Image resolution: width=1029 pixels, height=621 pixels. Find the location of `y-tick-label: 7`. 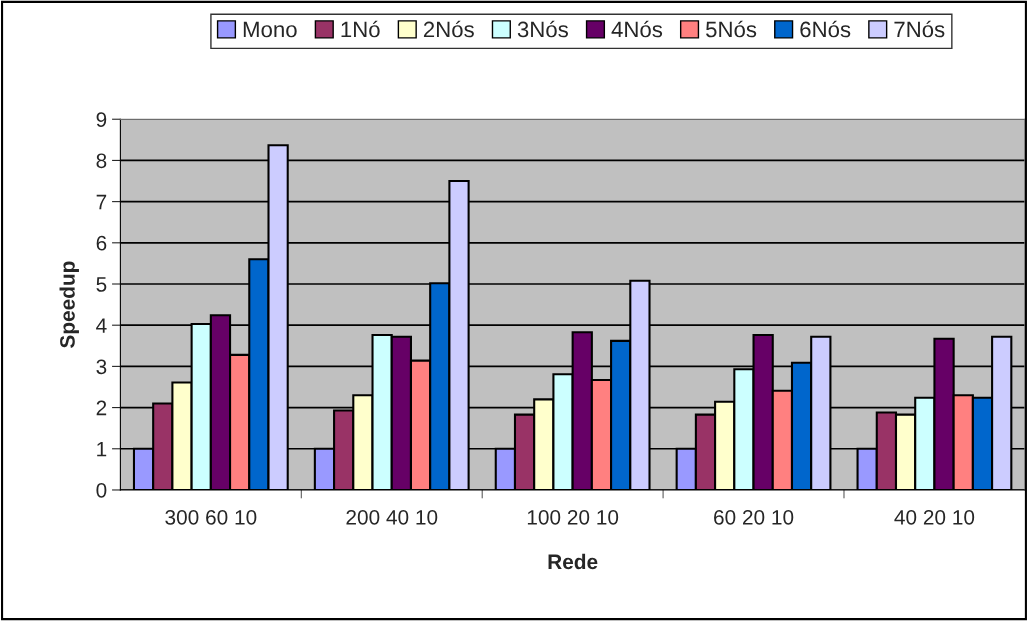

y-tick-label: 7 is located at coordinates (101, 202).